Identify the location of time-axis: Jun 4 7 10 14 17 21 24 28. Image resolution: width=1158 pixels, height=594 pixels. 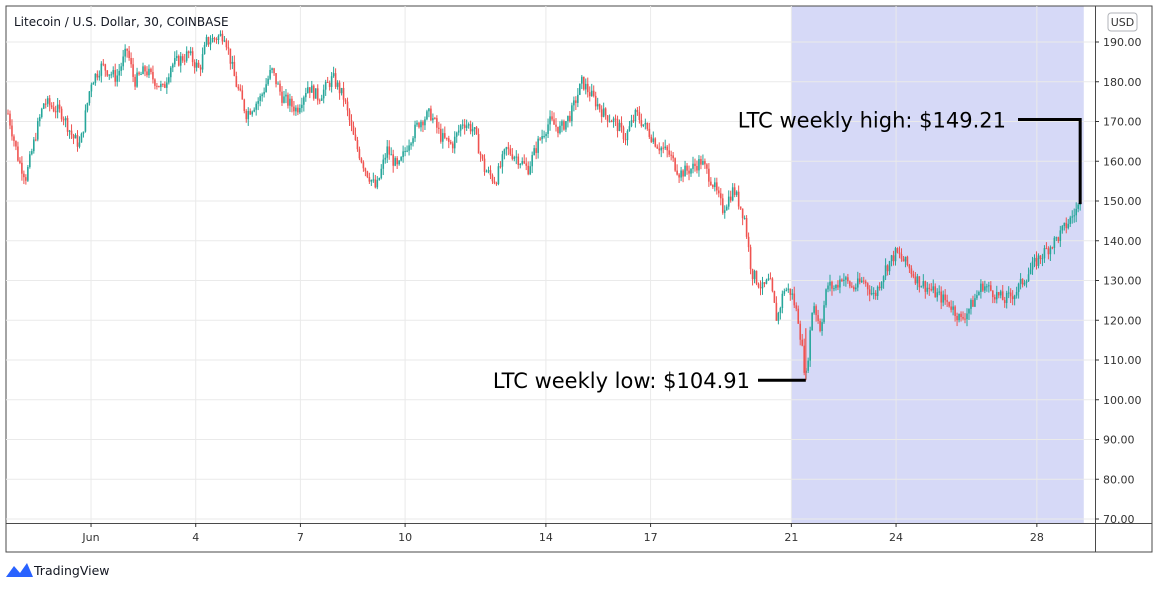
(562, 533).